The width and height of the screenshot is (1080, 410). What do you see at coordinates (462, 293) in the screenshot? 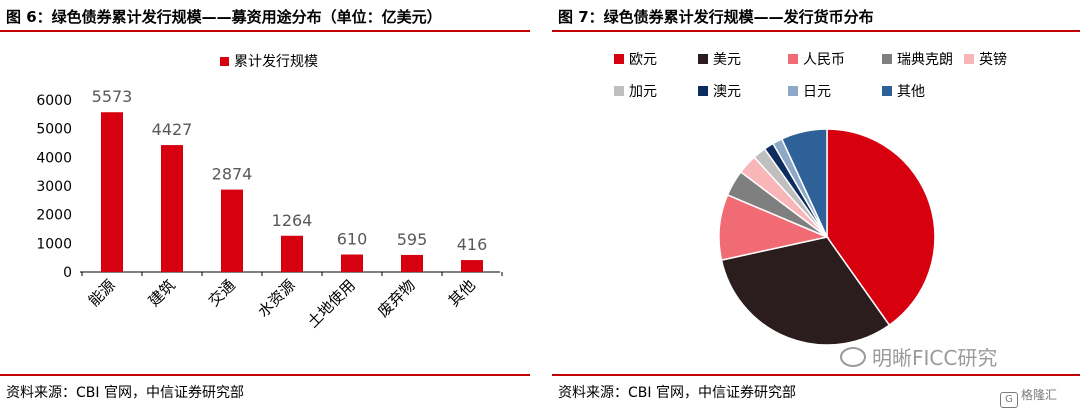
I see `x-tick-label: 其他` at bounding box center [462, 293].